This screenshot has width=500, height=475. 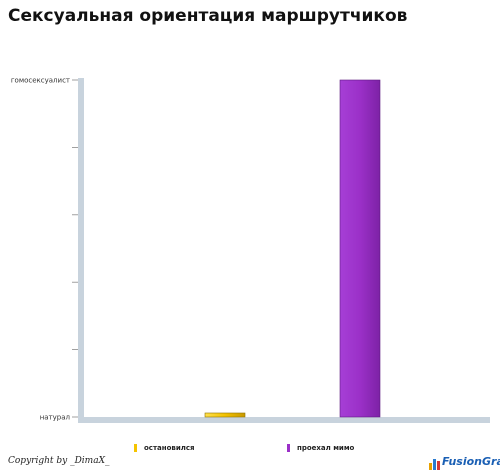 What do you see at coordinates (44, 249) in the screenshot?
I see `y-ticks: натурал гомосексуалист` at bounding box center [44, 249].